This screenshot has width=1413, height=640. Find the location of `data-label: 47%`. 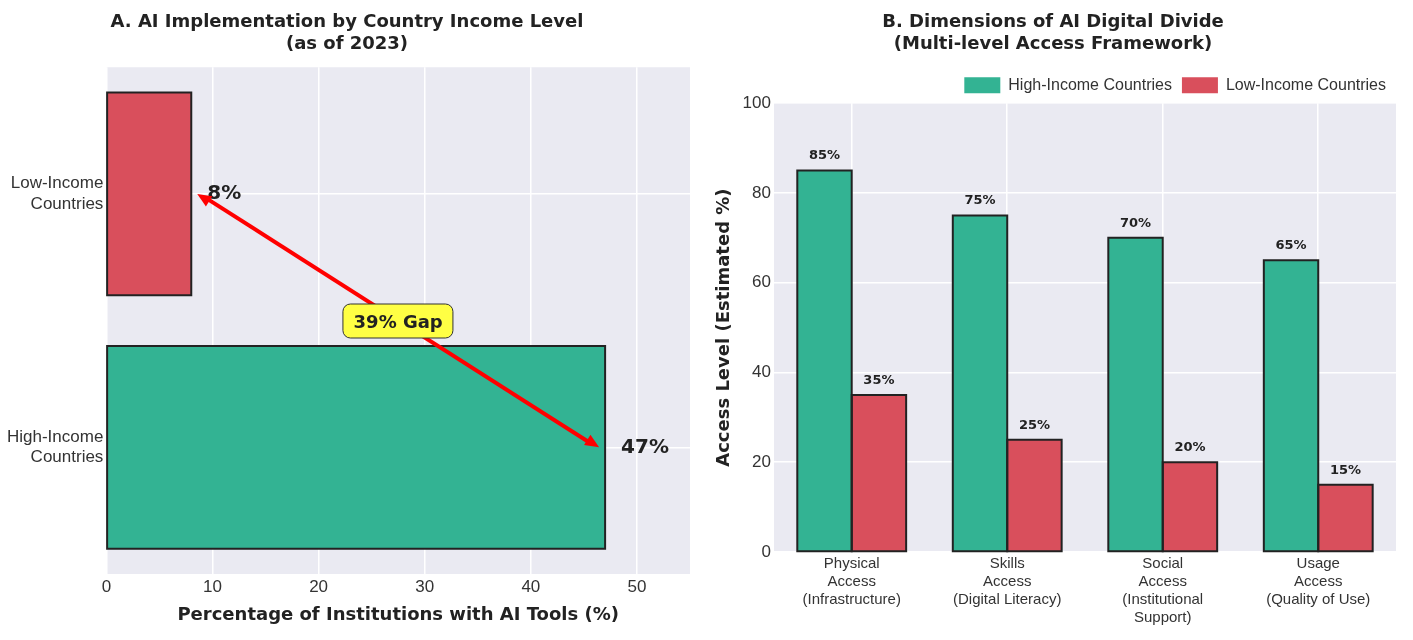

data-label: 47% is located at coordinates (645, 445).